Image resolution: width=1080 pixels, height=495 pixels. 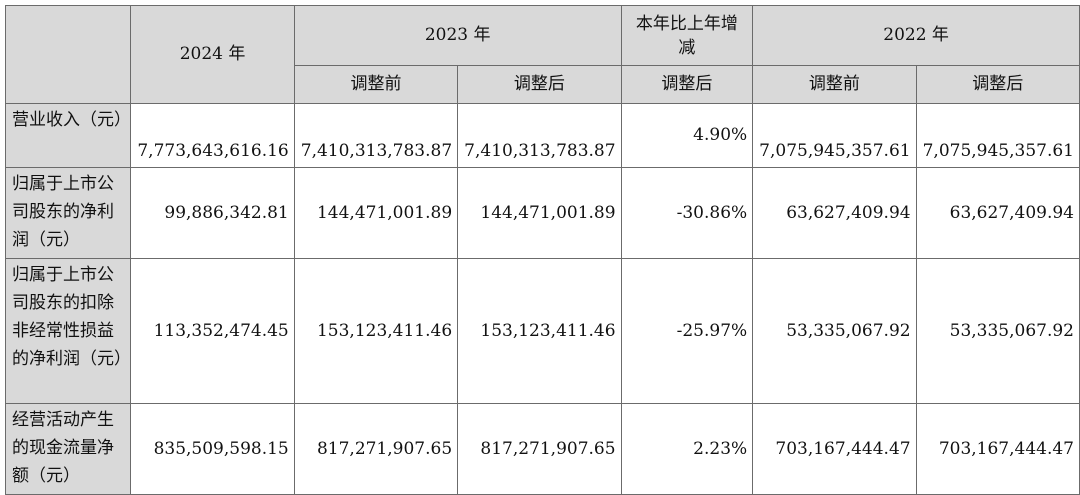 What do you see at coordinates (539, 84) in the screenshot?
I see `subheader-2023-after: 调整后` at bounding box center [539, 84].